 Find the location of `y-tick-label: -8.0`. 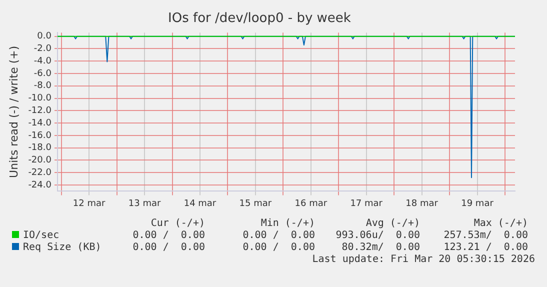

y-tick-label: -8.0 is located at coordinates (43, 86).